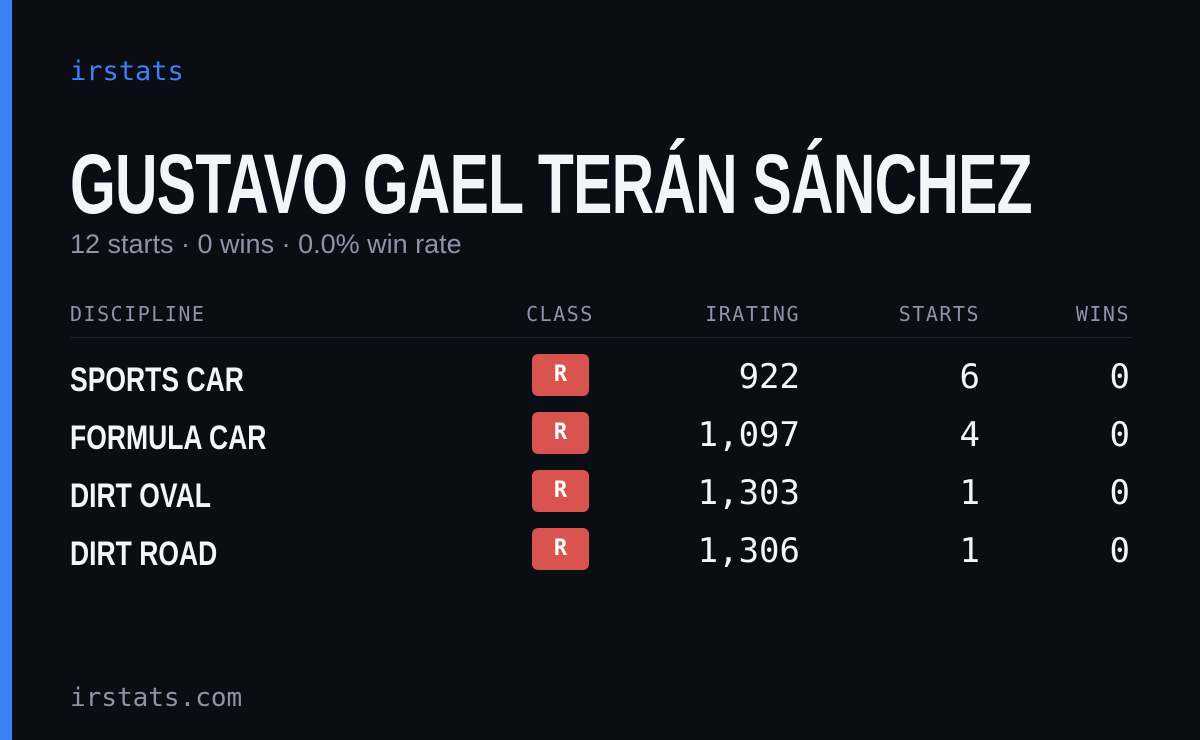 The width and height of the screenshot is (1200, 740). I want to click on column-header: STARTS, so click(939, 314).